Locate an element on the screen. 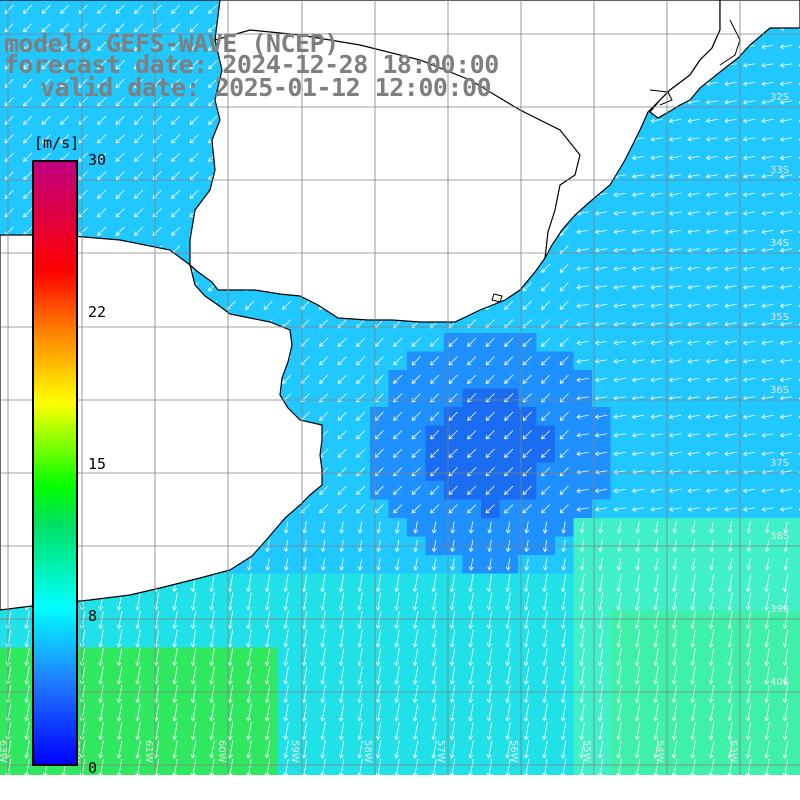  lon-label: 60W is located at coordinates (221, 751).